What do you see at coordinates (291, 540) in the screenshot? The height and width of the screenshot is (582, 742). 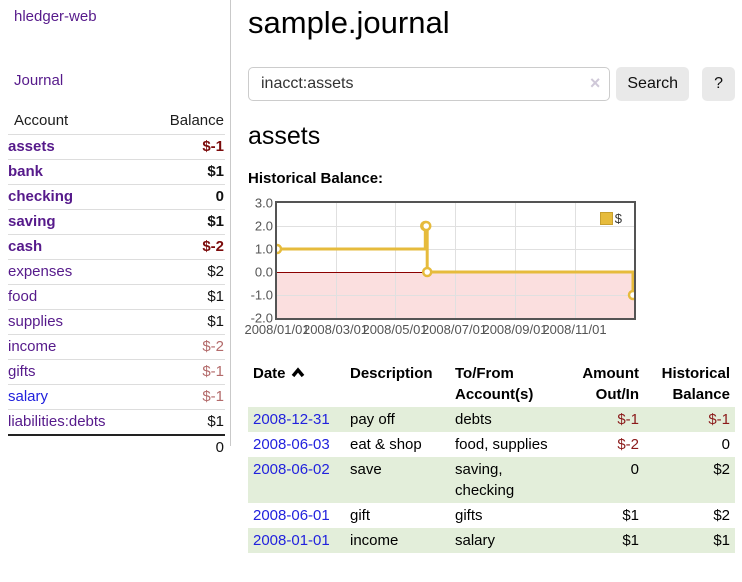 I see `transaction-date-link: 2008-01-01` at bounding box center [291, 540].